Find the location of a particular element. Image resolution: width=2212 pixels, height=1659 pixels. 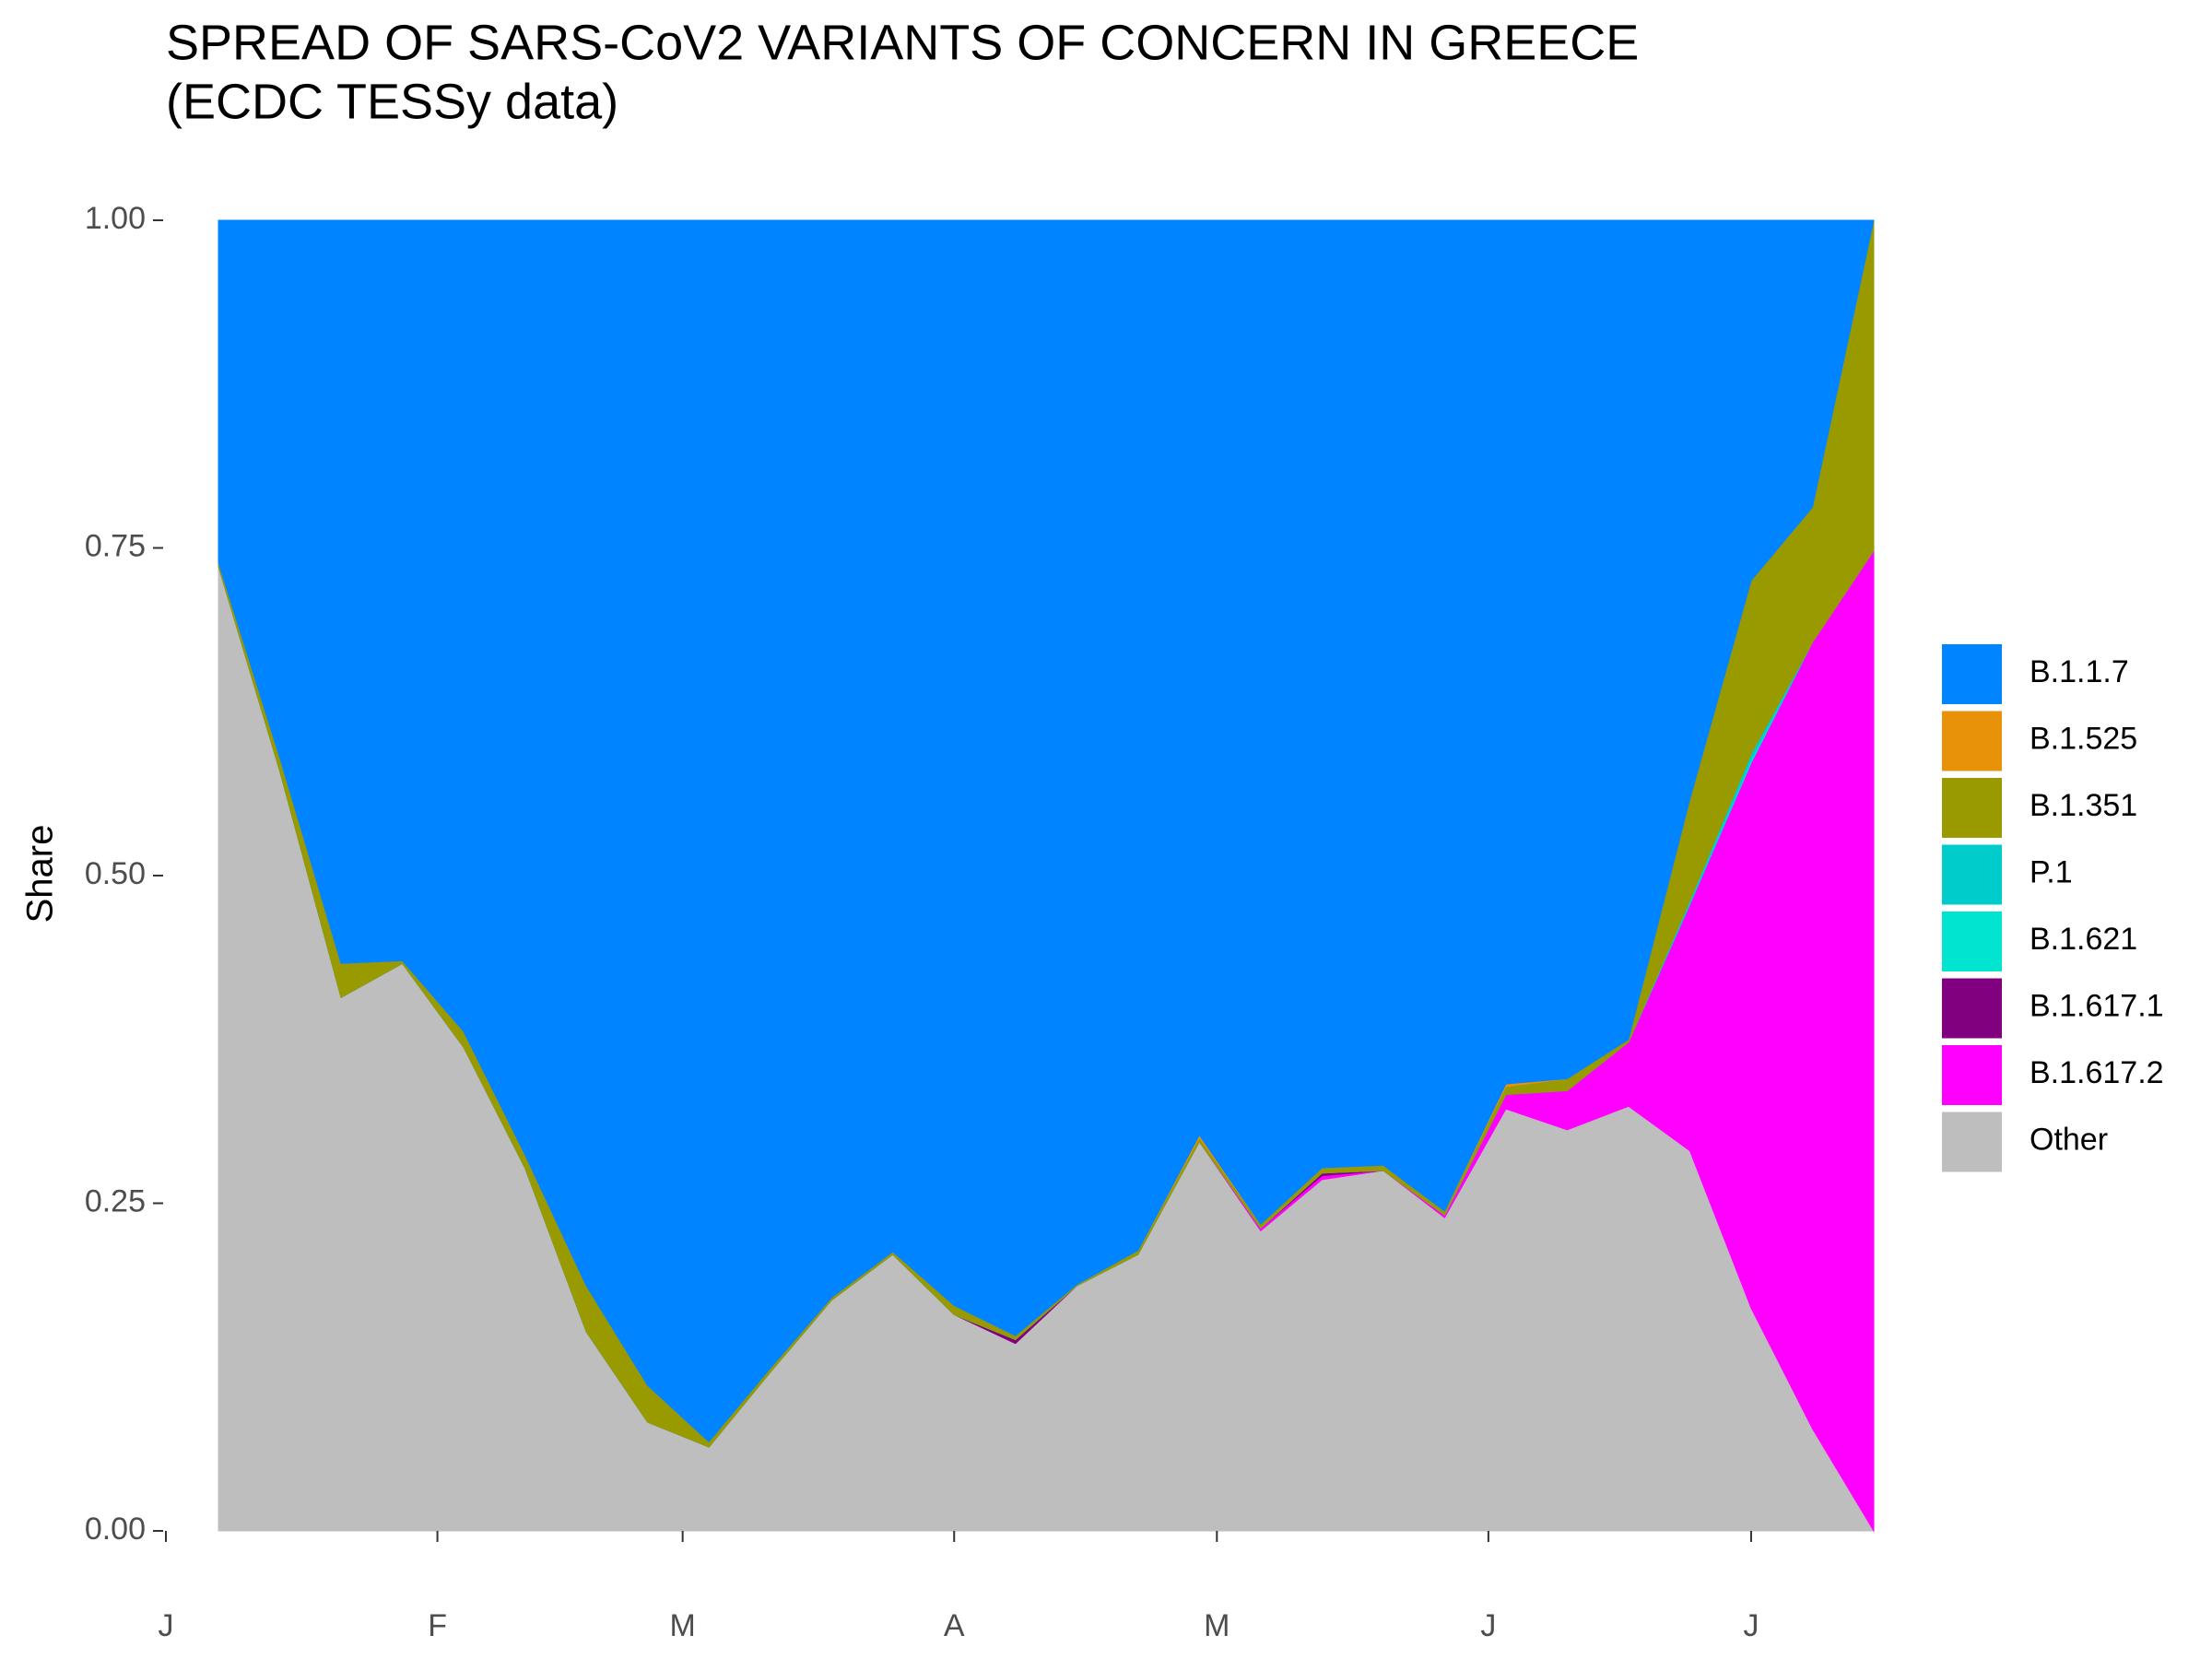

legend-label: B.1.1.7 is located at coordinates (2079, 671).